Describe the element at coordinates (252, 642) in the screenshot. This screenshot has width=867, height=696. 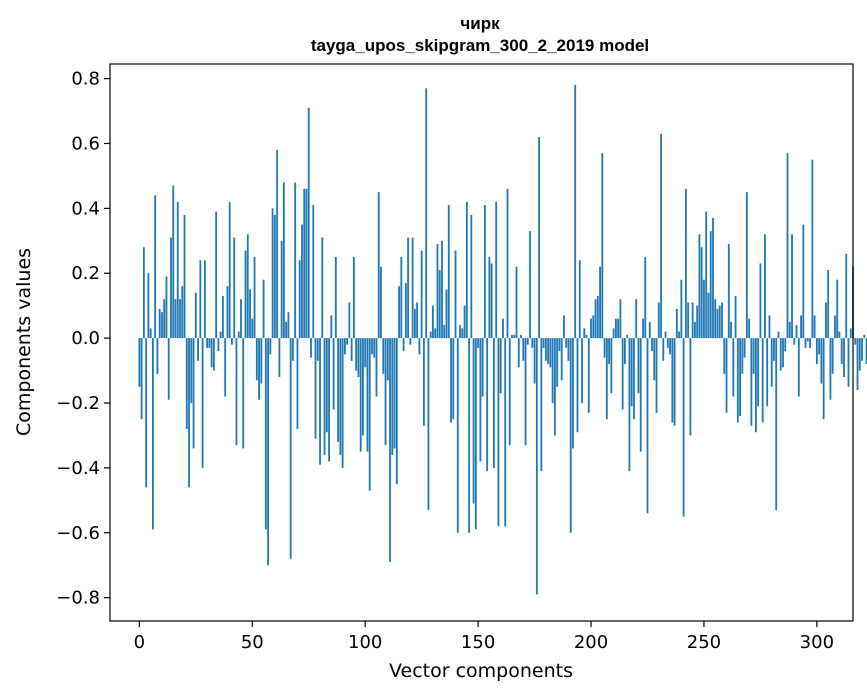
I see `x-tick-label: 50` at that location.